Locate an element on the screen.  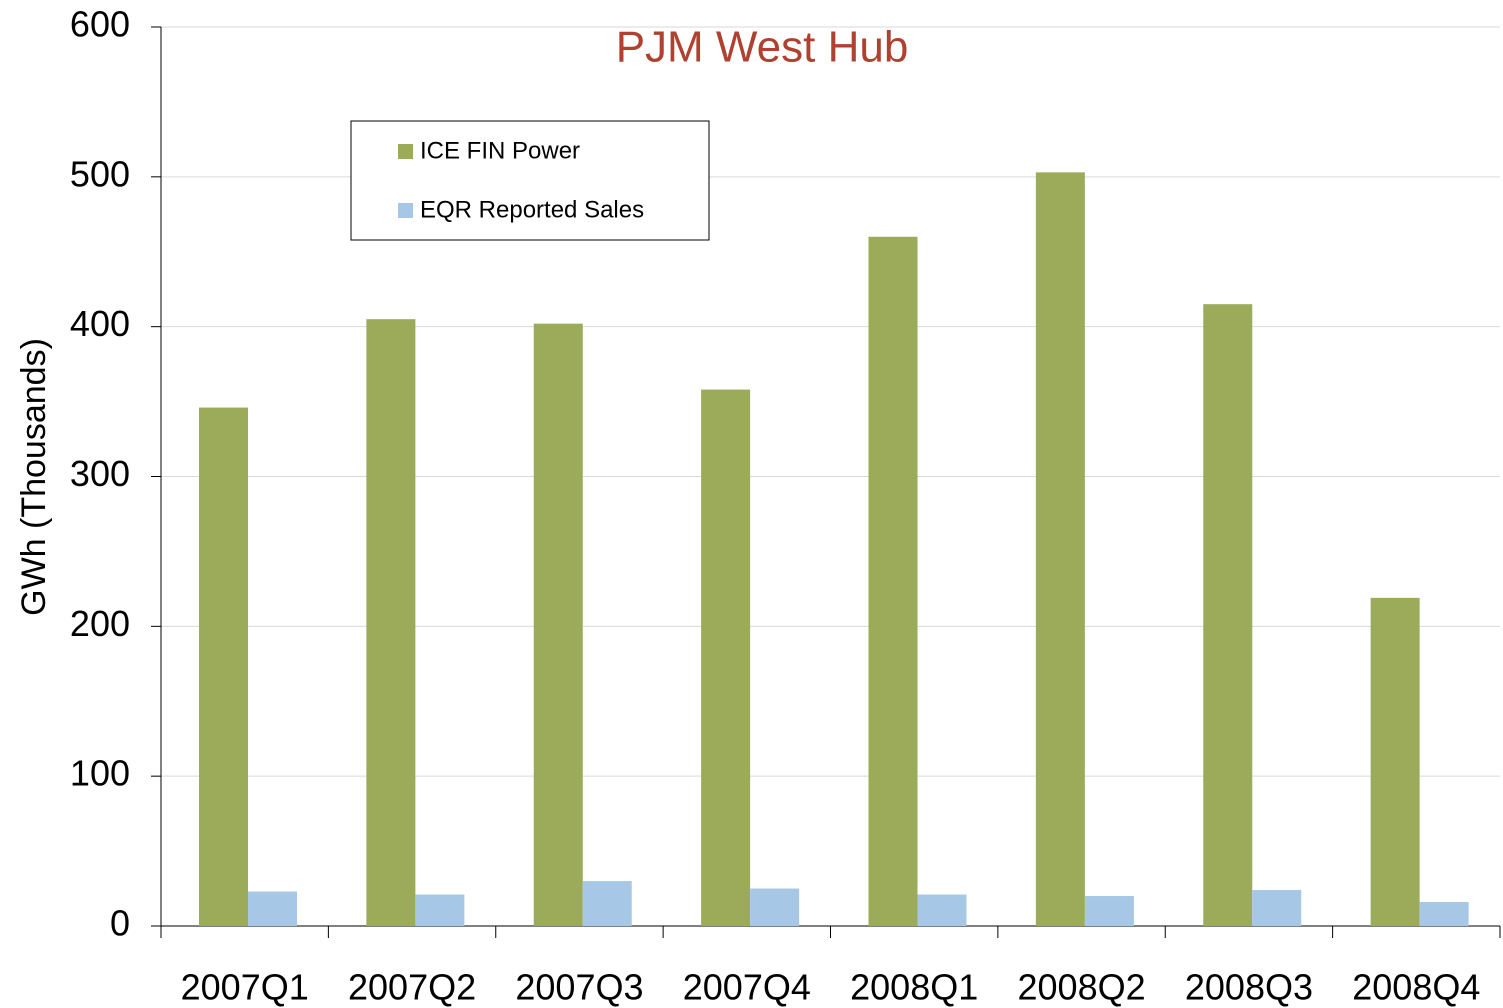
x-tick-label: 2007Q1 is located at coordinates (245, 987).